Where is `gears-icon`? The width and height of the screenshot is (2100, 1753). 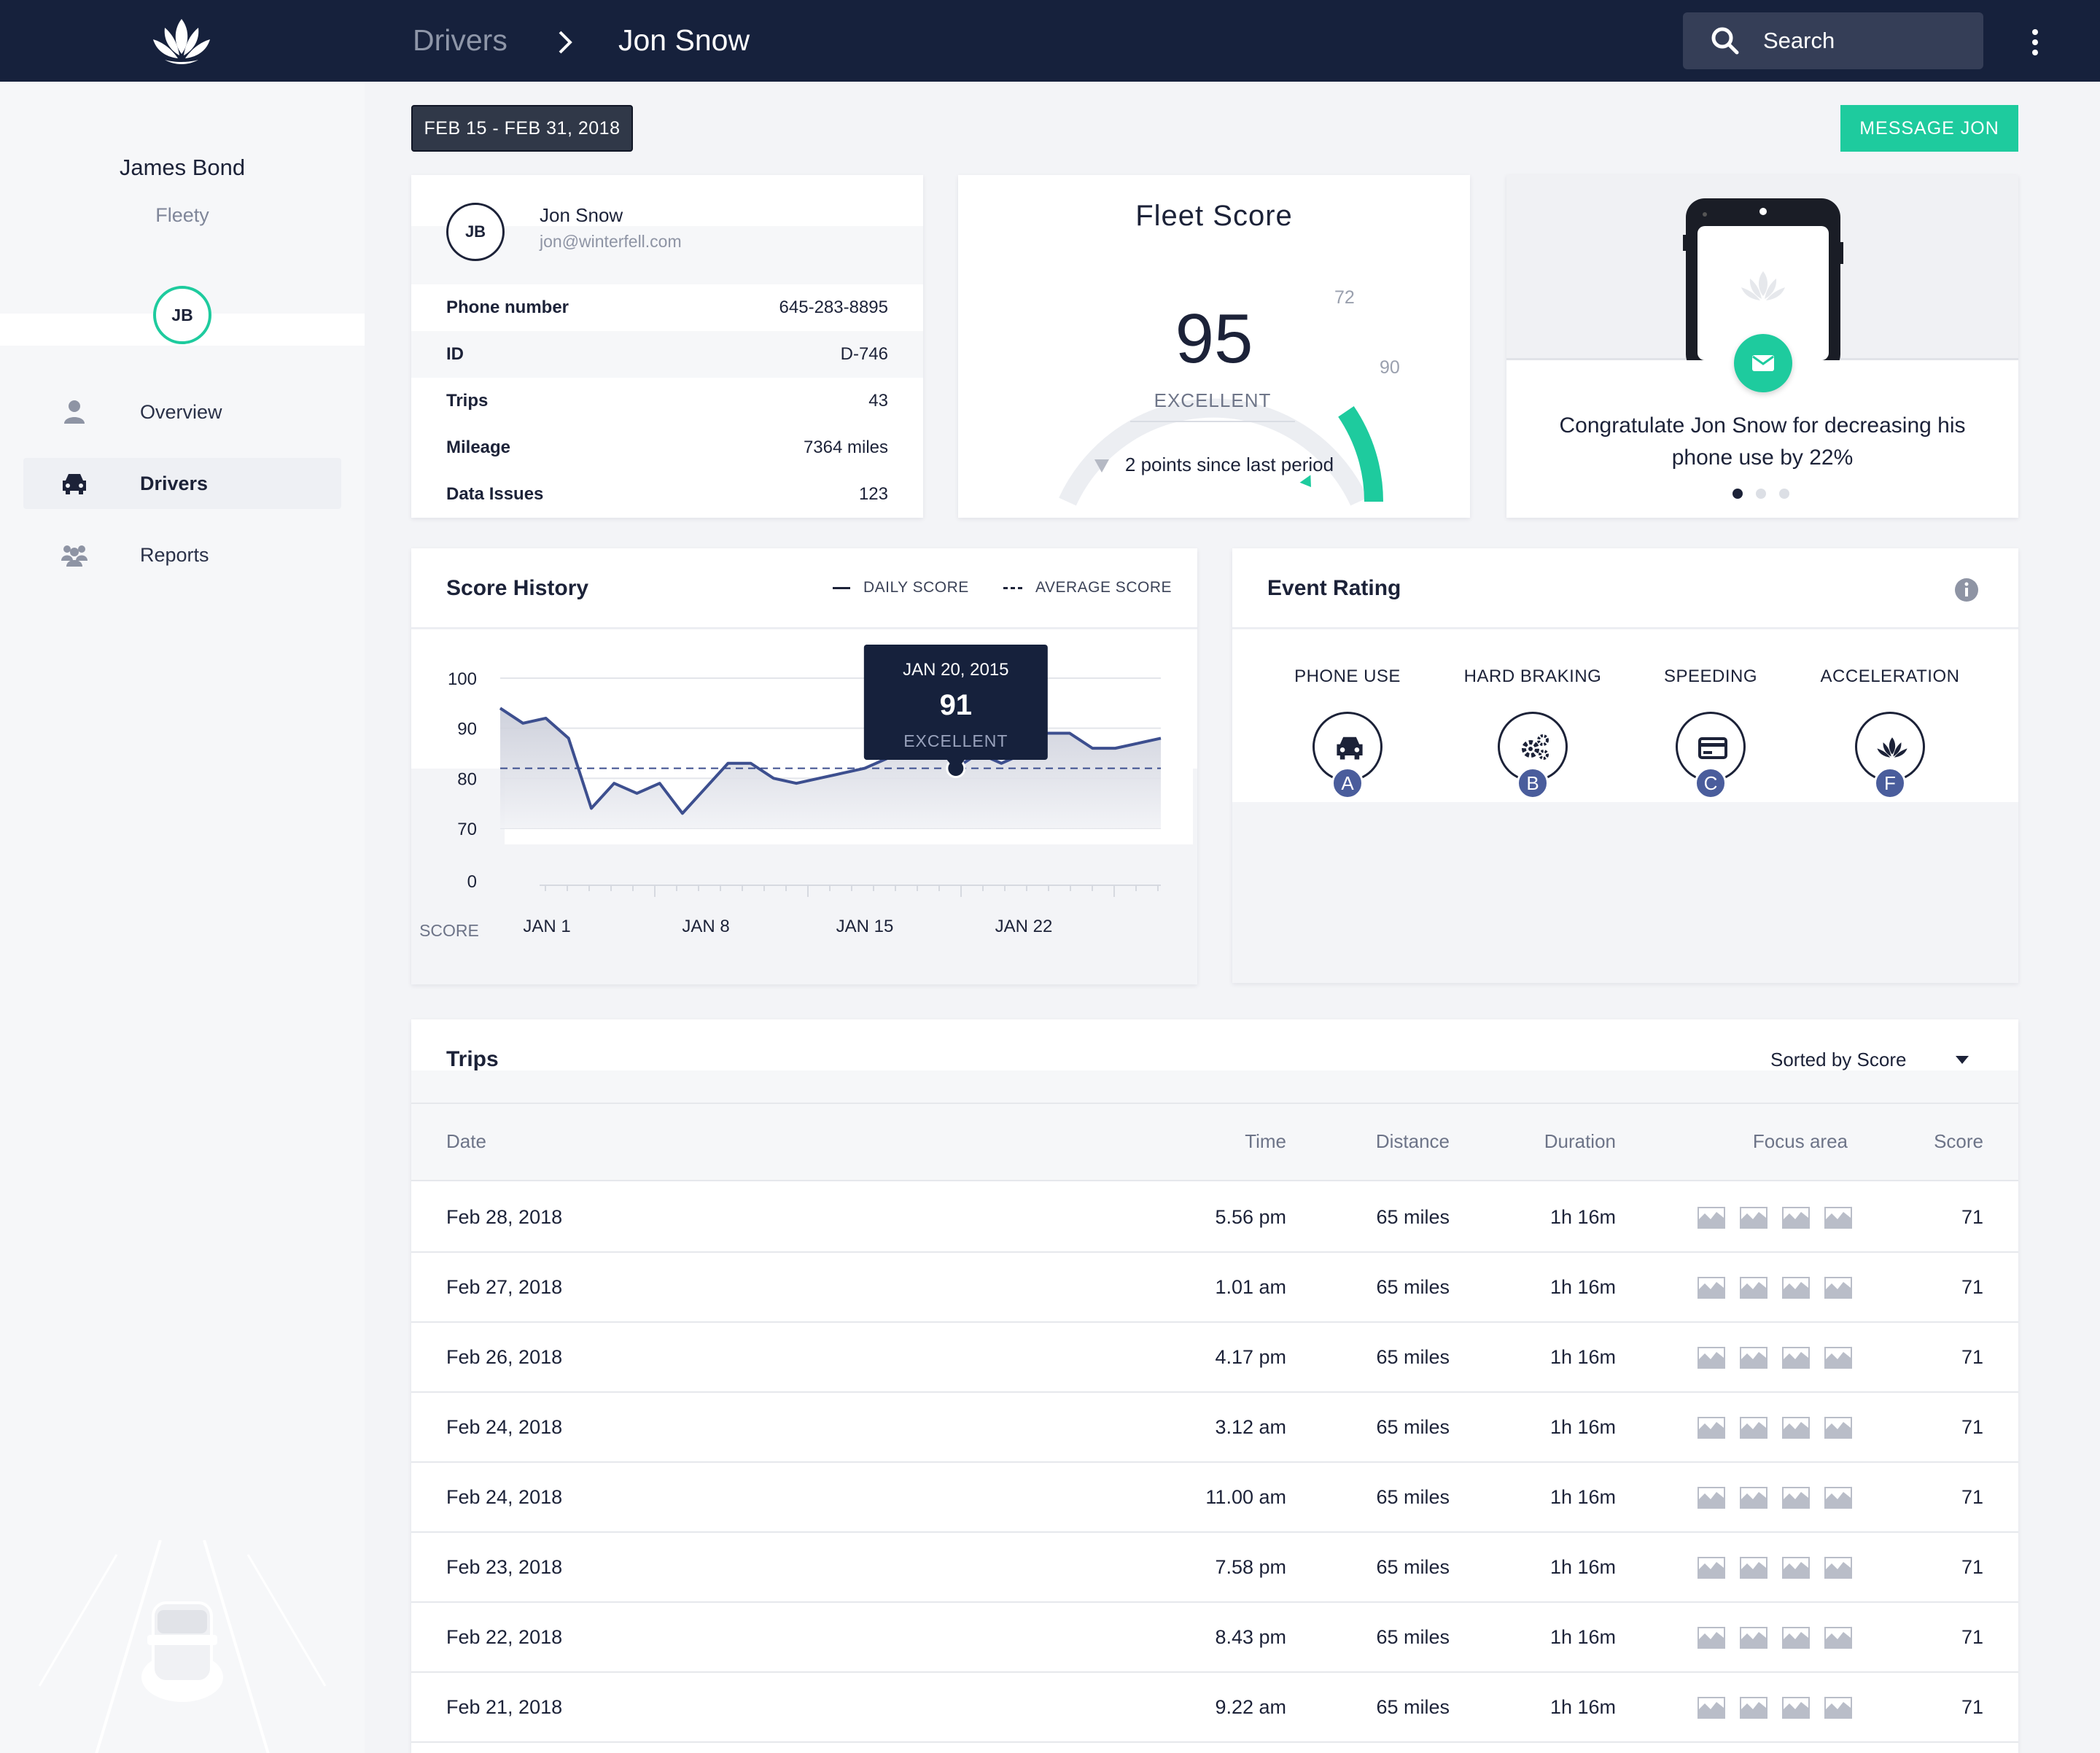 gears-icon is located at coordinates (1535, 747).